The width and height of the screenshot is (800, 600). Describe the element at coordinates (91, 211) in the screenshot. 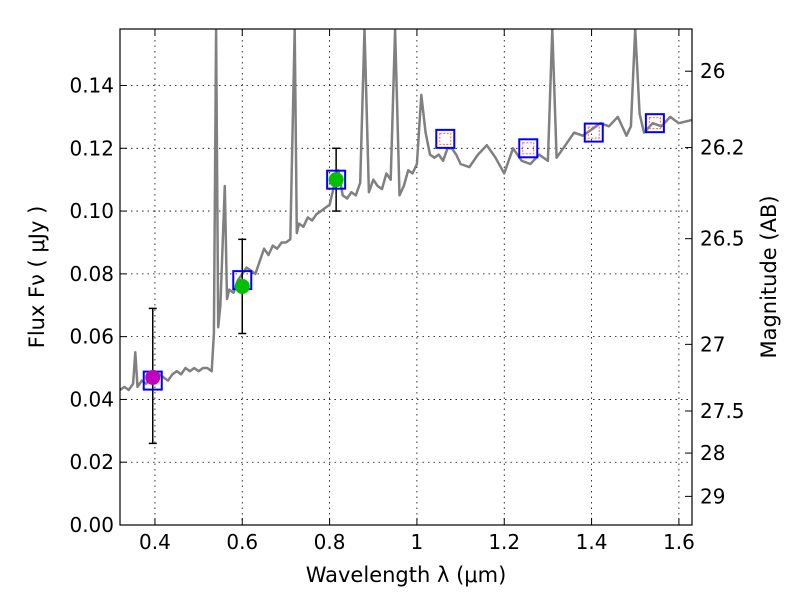

I see `y-tick-label: 0.10` at that location.